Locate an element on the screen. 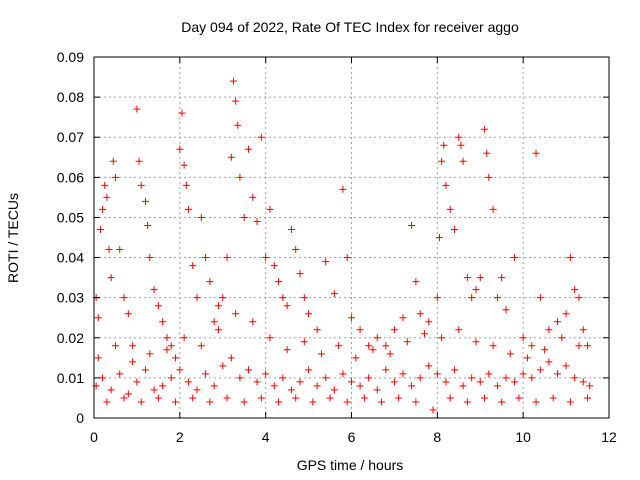 The width and height of the screenshot is (640, 480). y-tick-label: 0 is located at coordinates (80, 418).